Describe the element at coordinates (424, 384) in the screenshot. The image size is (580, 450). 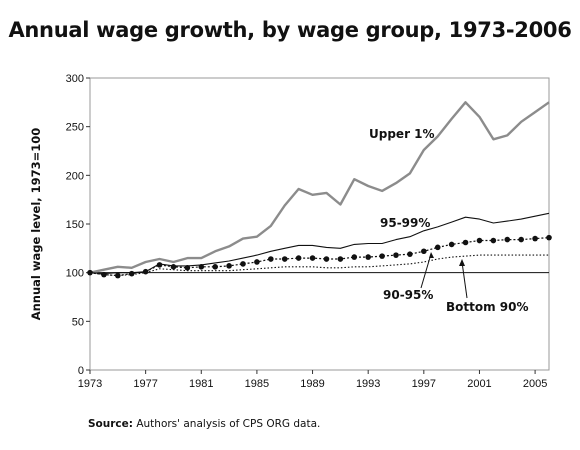
I see `x-tick-label: 1997` at that location.